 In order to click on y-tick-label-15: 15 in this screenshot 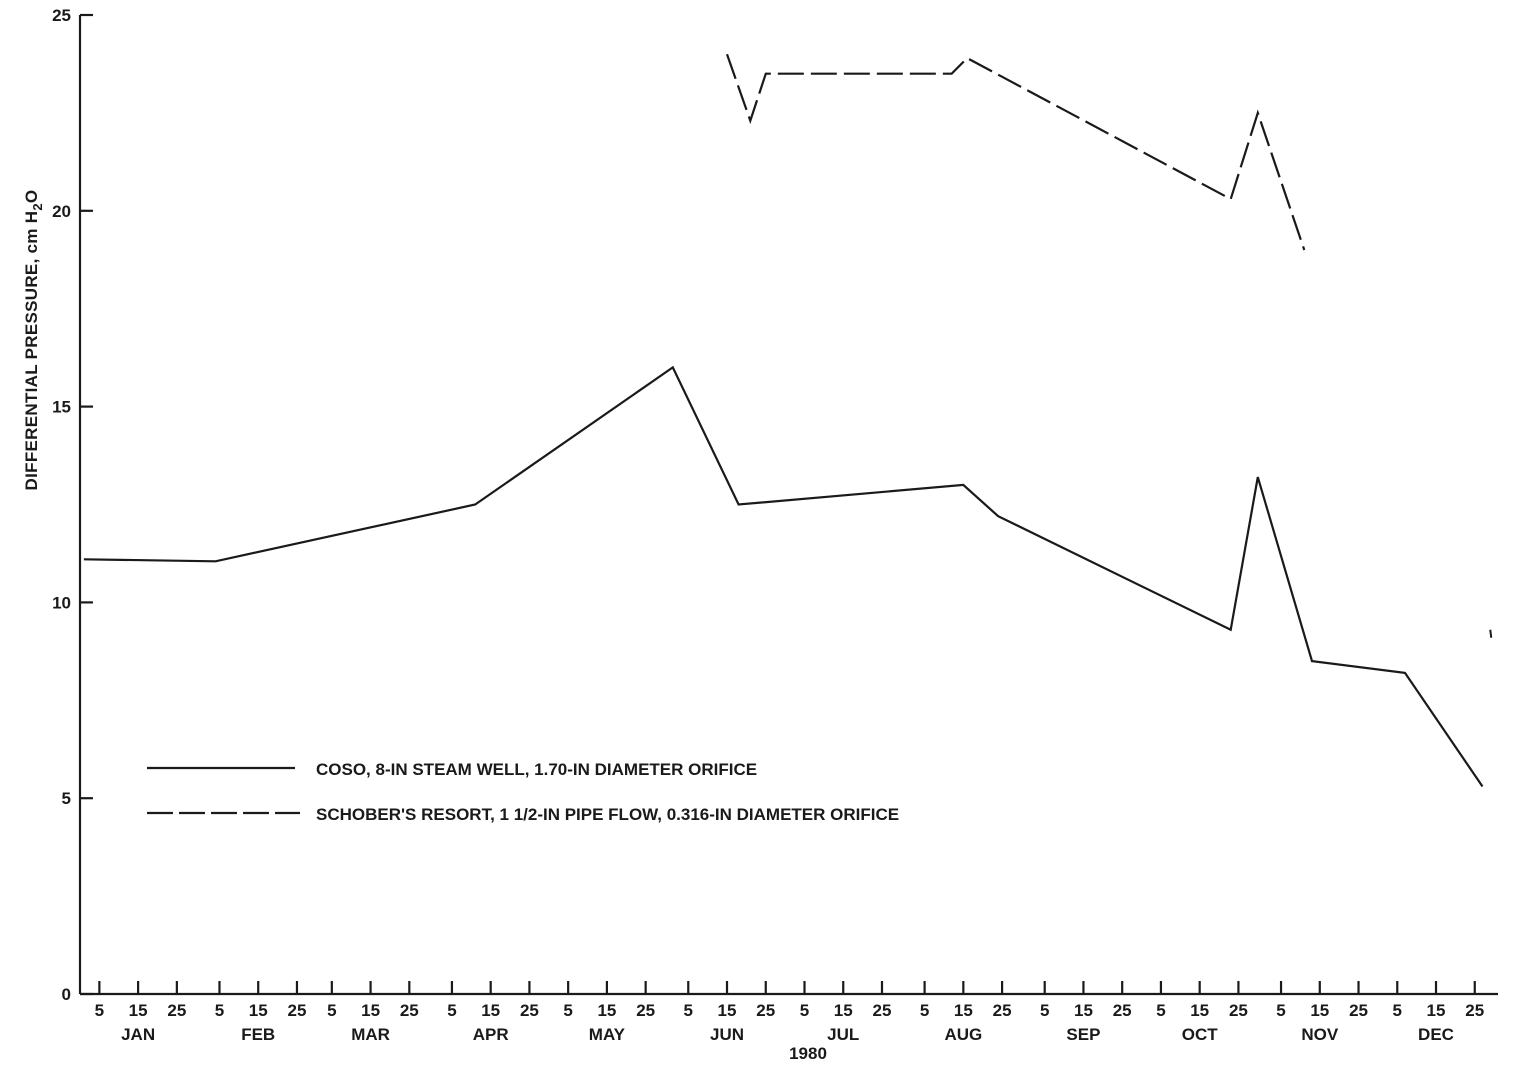, I will do `click(61, 407)`.